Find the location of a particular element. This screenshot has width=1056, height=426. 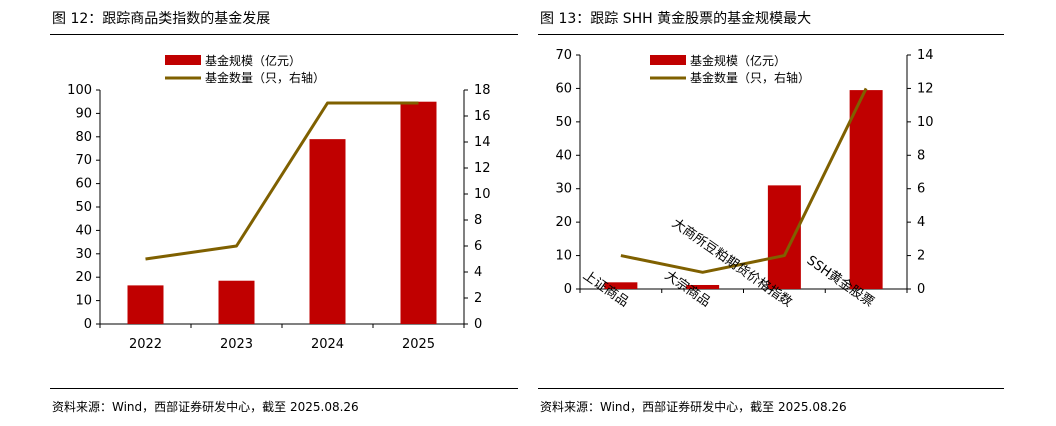

x-tick-label: 2025 is located at coordinates (418, 344).